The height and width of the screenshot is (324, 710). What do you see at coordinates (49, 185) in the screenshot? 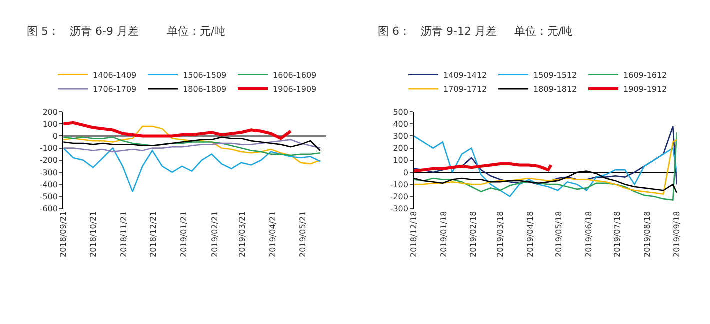
I see `y-tick-label: -400` at bounding box center [49, 185].